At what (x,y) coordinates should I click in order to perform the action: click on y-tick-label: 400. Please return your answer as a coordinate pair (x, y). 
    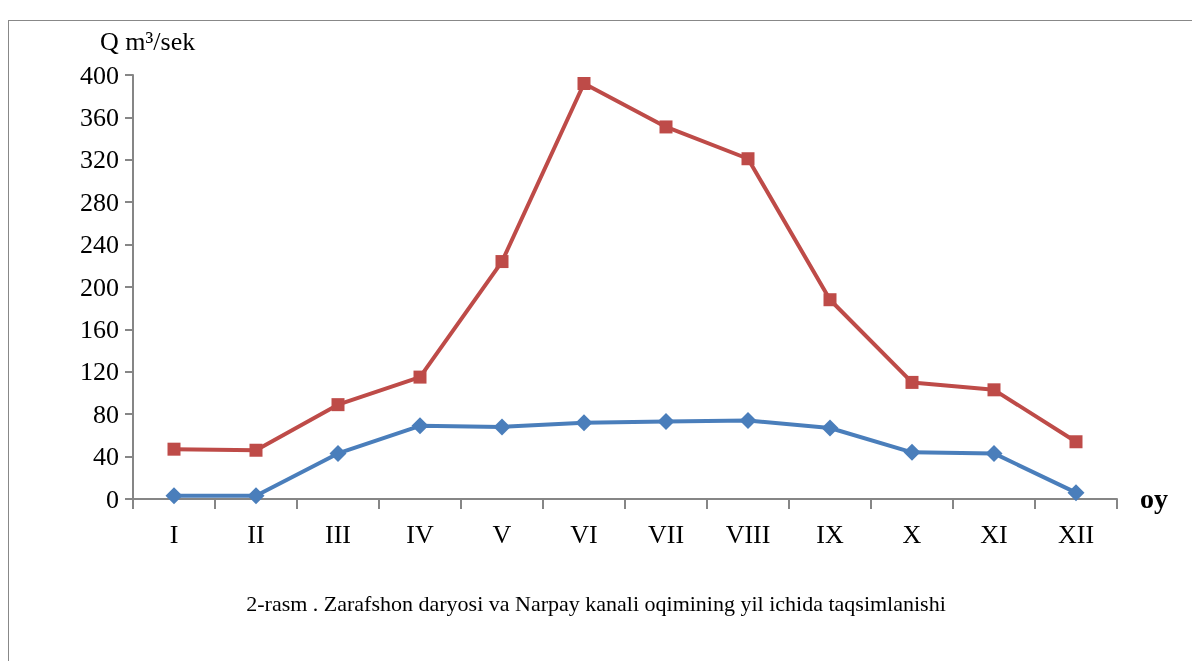
    Looking at the image, I should click on (99, 75).